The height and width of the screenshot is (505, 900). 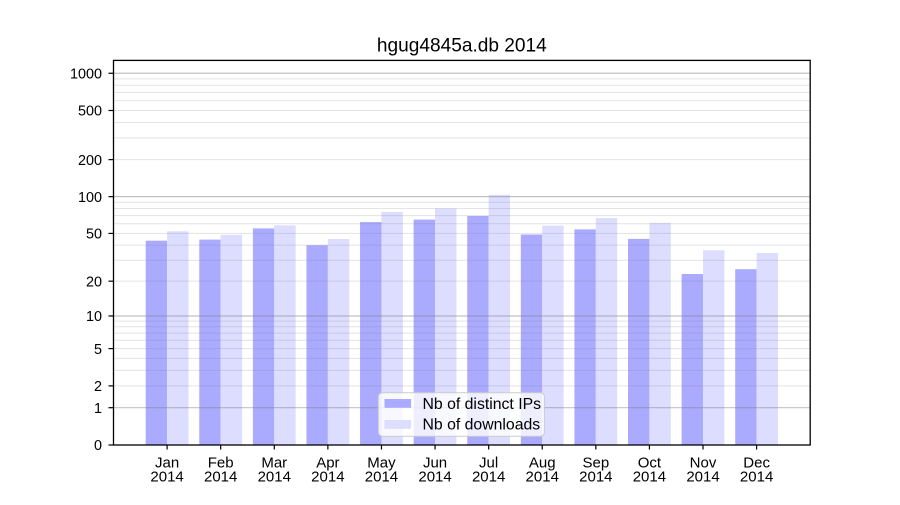 What do you see at coordinates (86, 74) in the screenshot?
I see `svg-text: 1000` at bounding box center [86, 74].